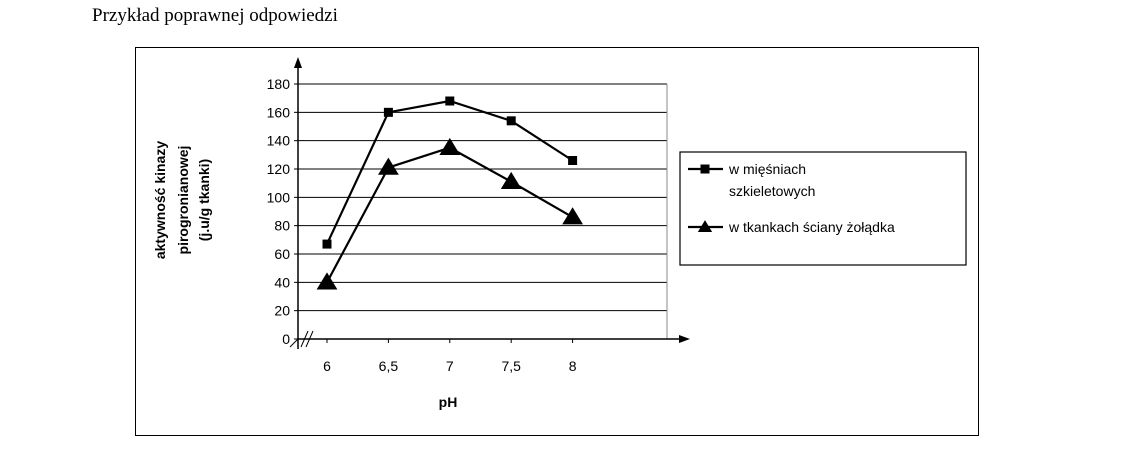 Image resolution: width=1146 pixels, height=450 pixels. Describe the element at coordinates (767, 169) in the screenshot. I see `legend-label: w mięśniach` at that location.